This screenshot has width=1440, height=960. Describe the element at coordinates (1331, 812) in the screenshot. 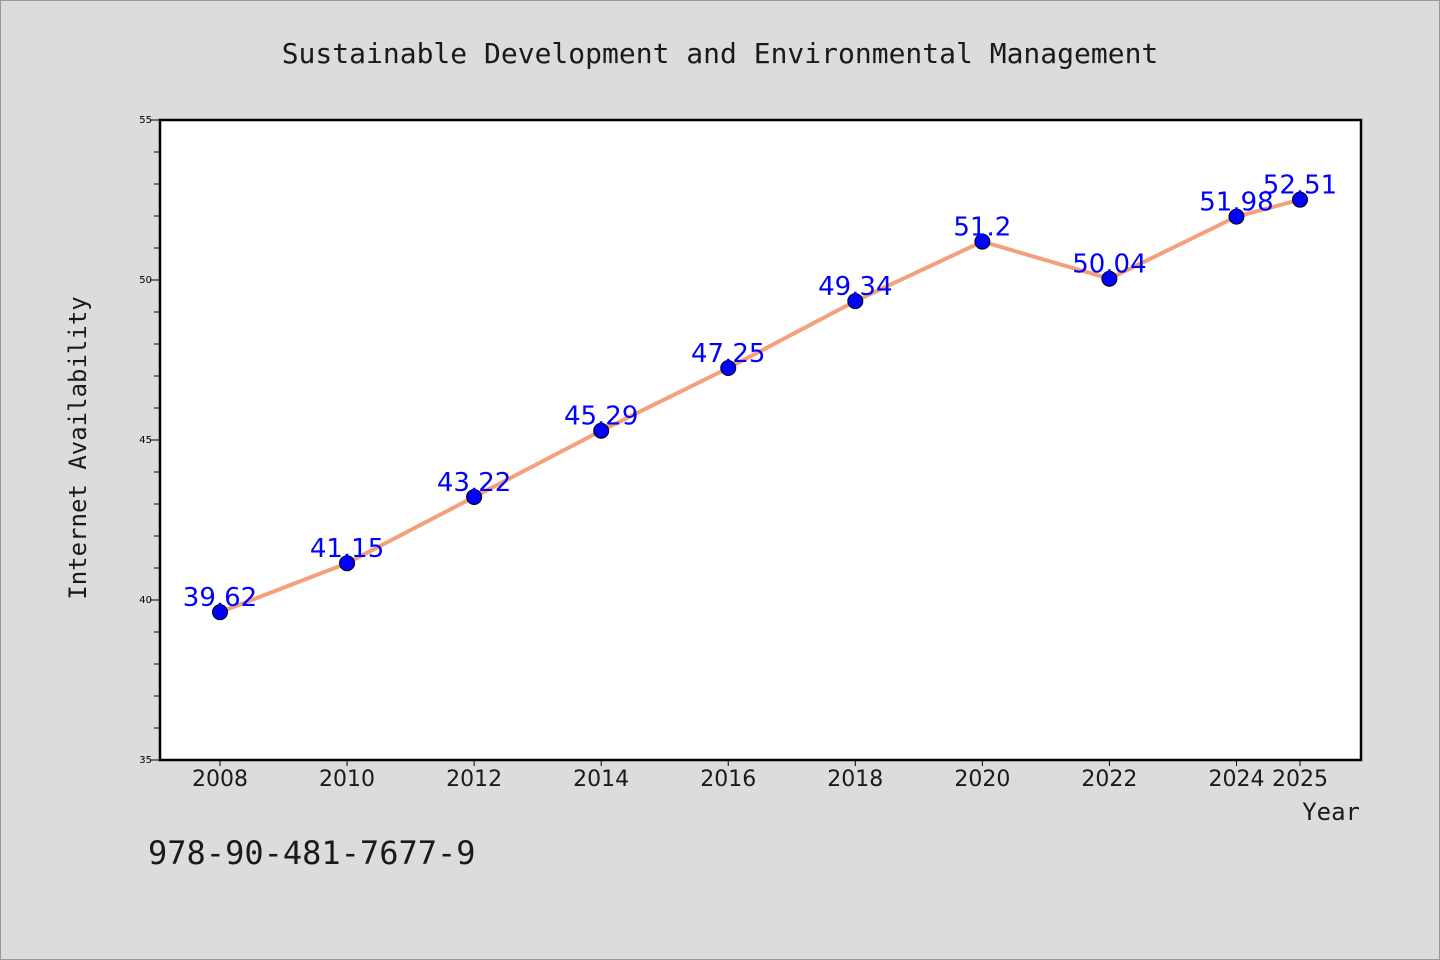

I see `x-axis-label: Year` at that location.